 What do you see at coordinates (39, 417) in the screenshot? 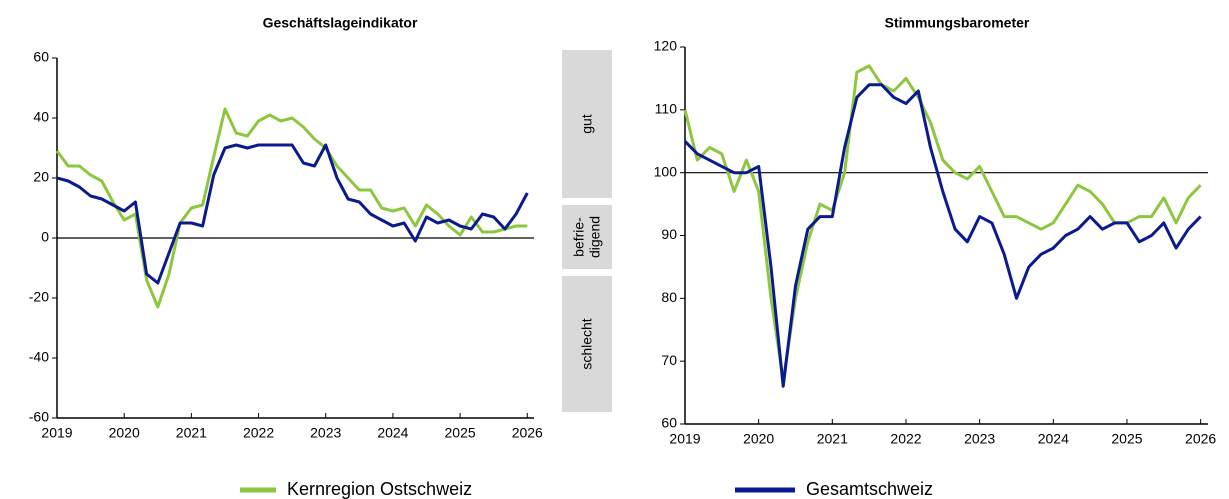
I see `y-tick-label: -60` at bounding box center [39, 417].